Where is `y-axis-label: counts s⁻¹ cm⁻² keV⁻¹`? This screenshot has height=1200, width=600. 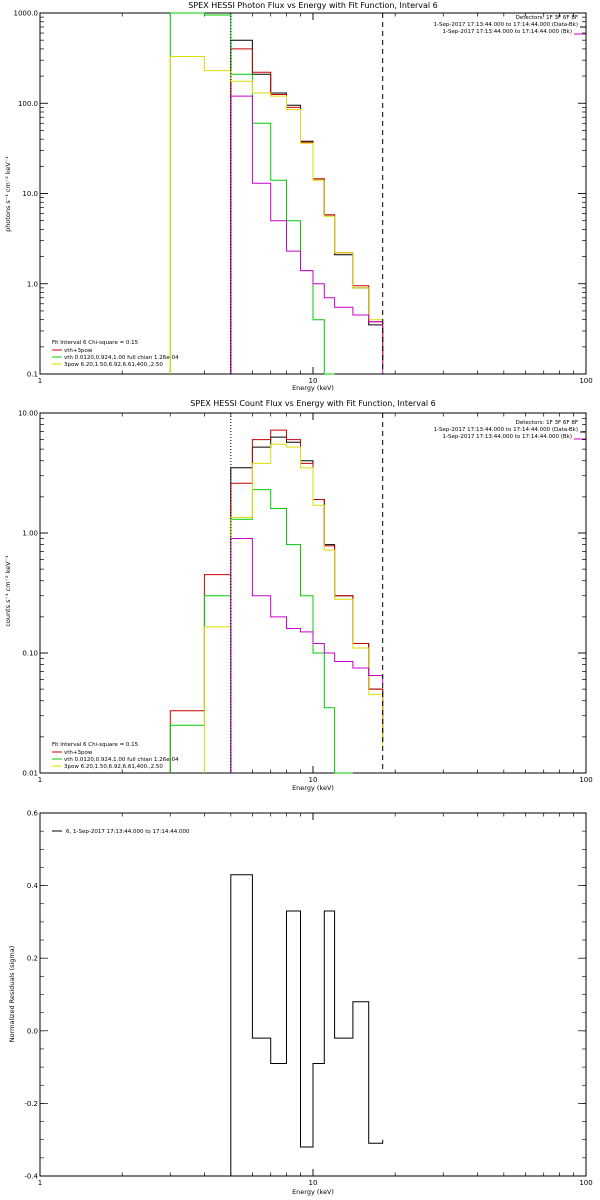 y-axis-label: counts s⁻¹ cm⁻² keV⁻¹ is located at coordinates (8, 591).